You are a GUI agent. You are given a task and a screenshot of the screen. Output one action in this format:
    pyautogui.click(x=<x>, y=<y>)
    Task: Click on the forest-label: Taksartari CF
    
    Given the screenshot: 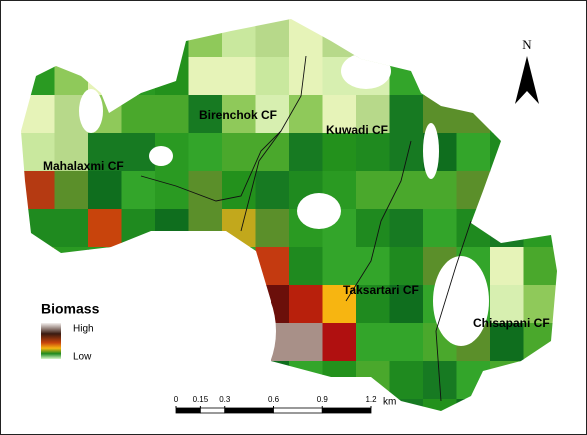 What is the action you would take?
    pyautogui.click(x=381, y=290)
    